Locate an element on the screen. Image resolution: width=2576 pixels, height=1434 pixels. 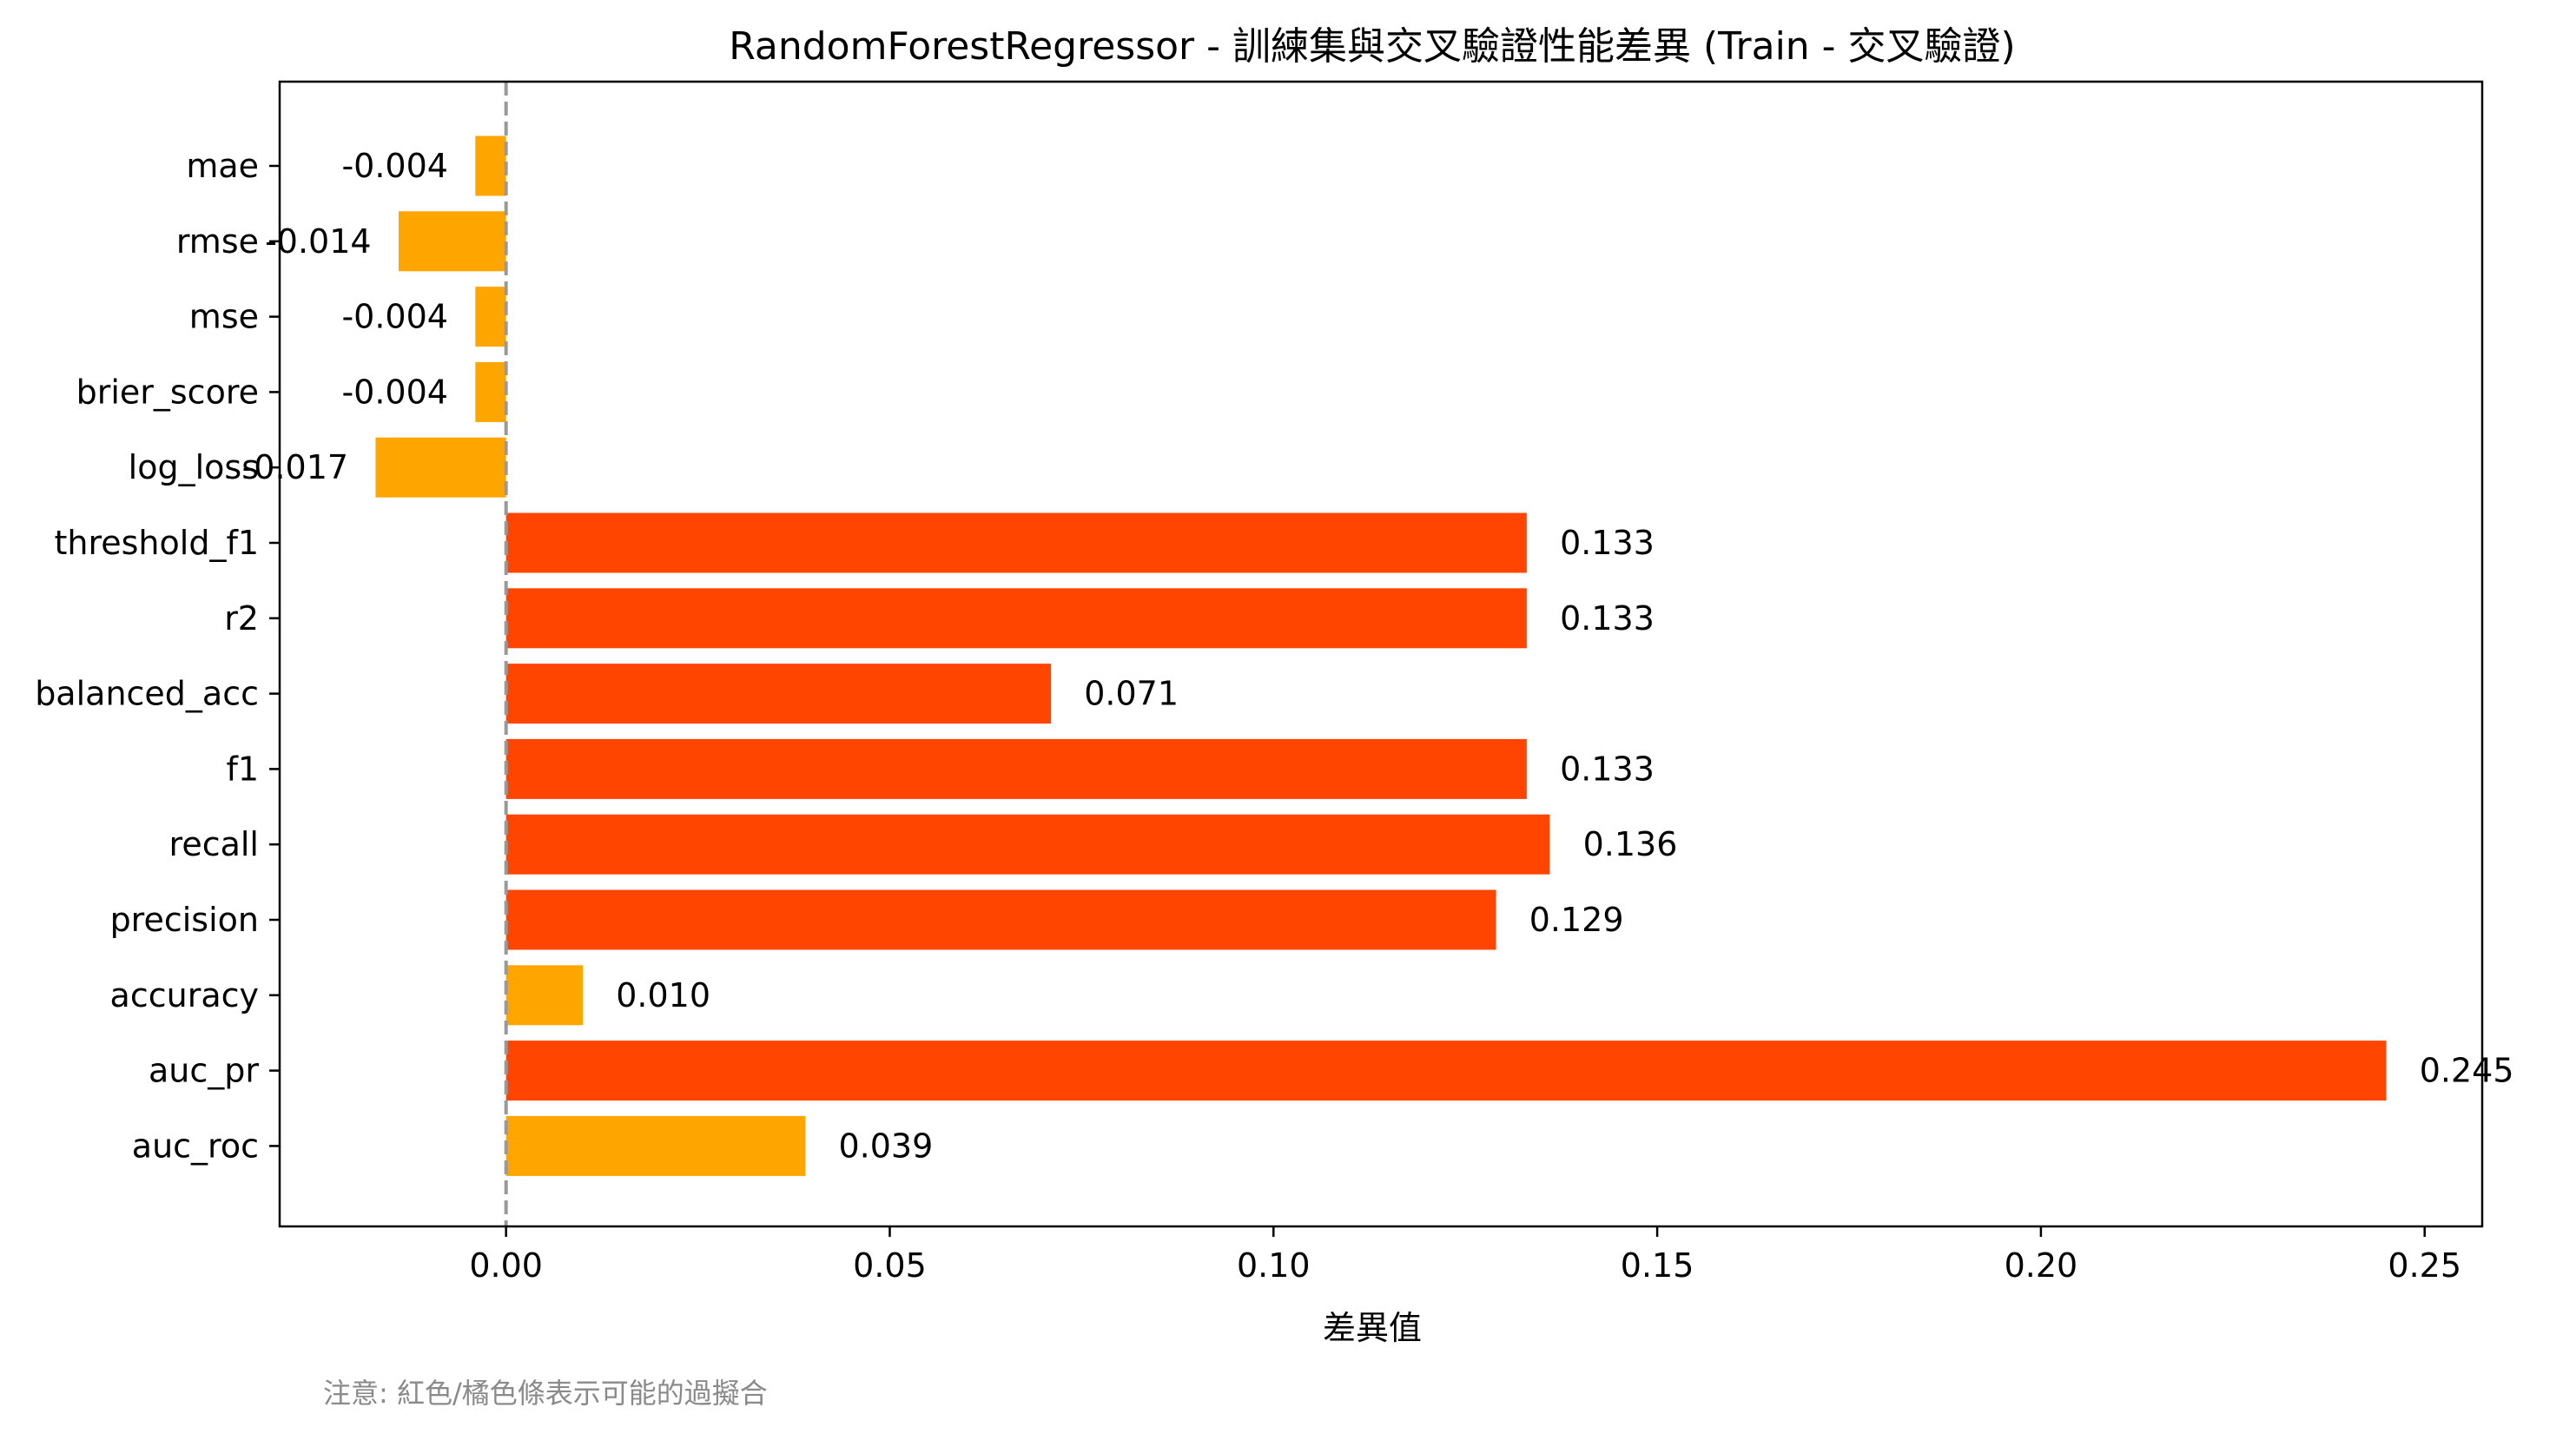
bar-recall is located at coordinates (1027, 845).